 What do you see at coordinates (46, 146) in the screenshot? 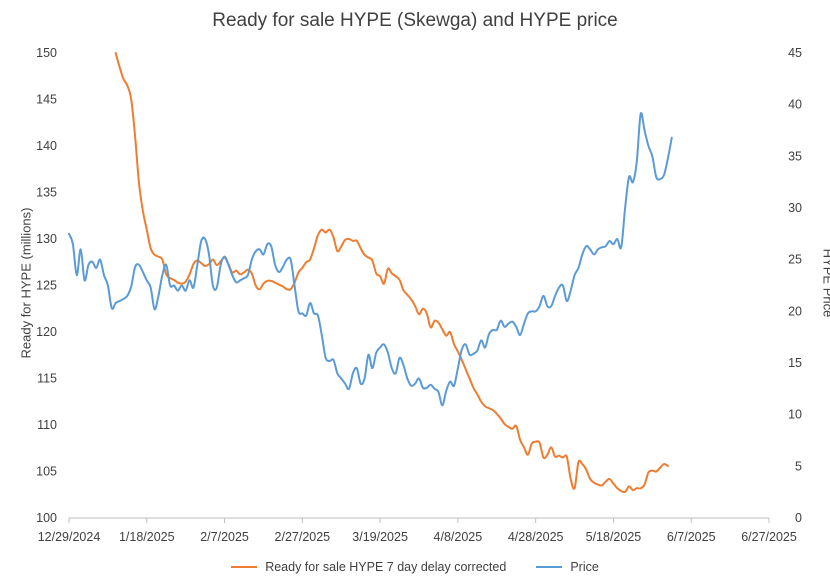
I see `y-left-tick-label: 140` at bounding box center [46, 146].